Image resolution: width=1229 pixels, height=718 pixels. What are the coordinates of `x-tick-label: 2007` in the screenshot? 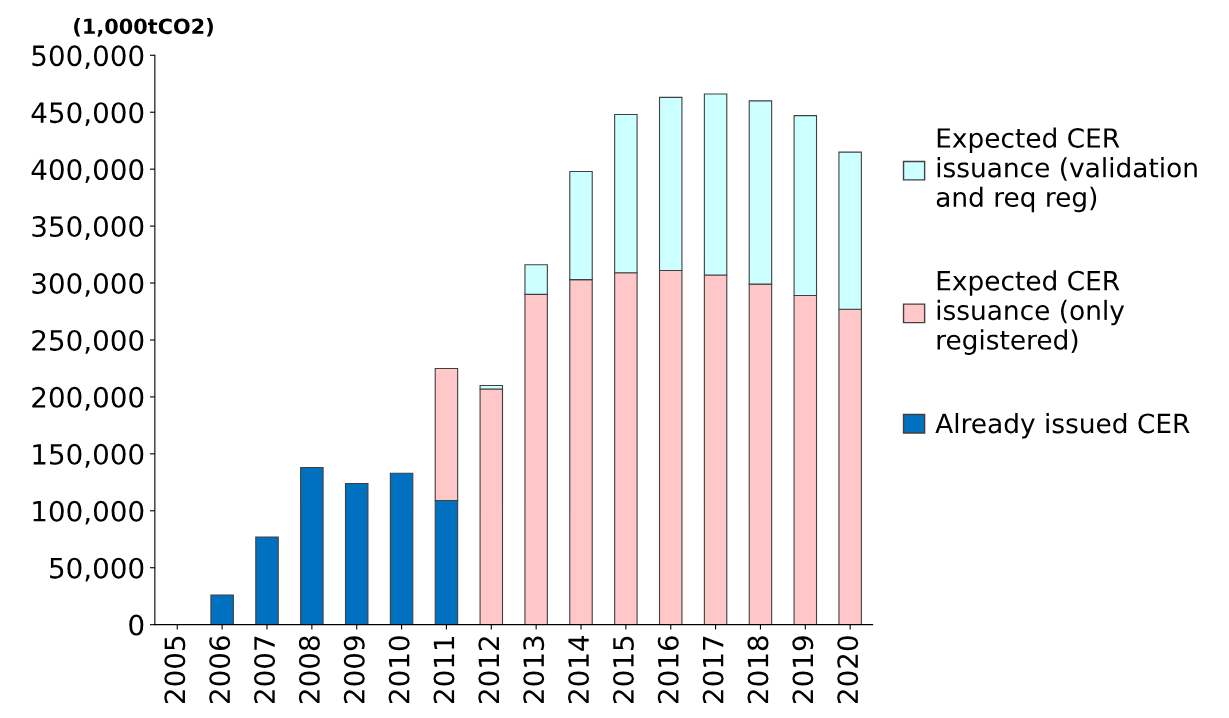 It's located at (265, 670).